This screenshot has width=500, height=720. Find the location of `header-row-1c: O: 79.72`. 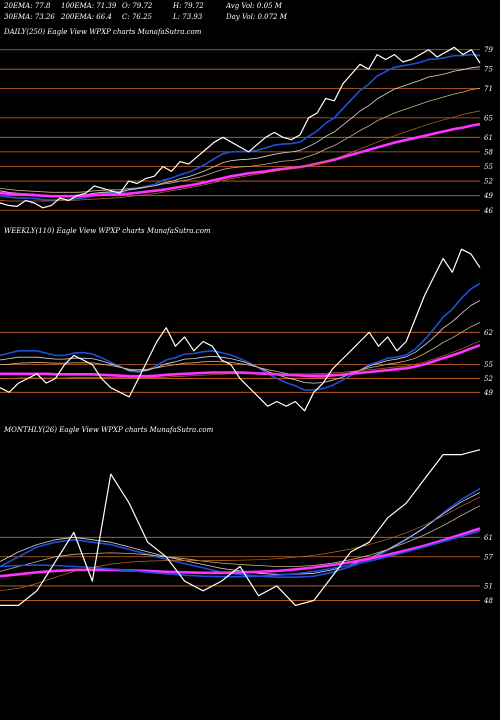

header-row-1c: O: 79.72 is located at coordinates (137, 6).